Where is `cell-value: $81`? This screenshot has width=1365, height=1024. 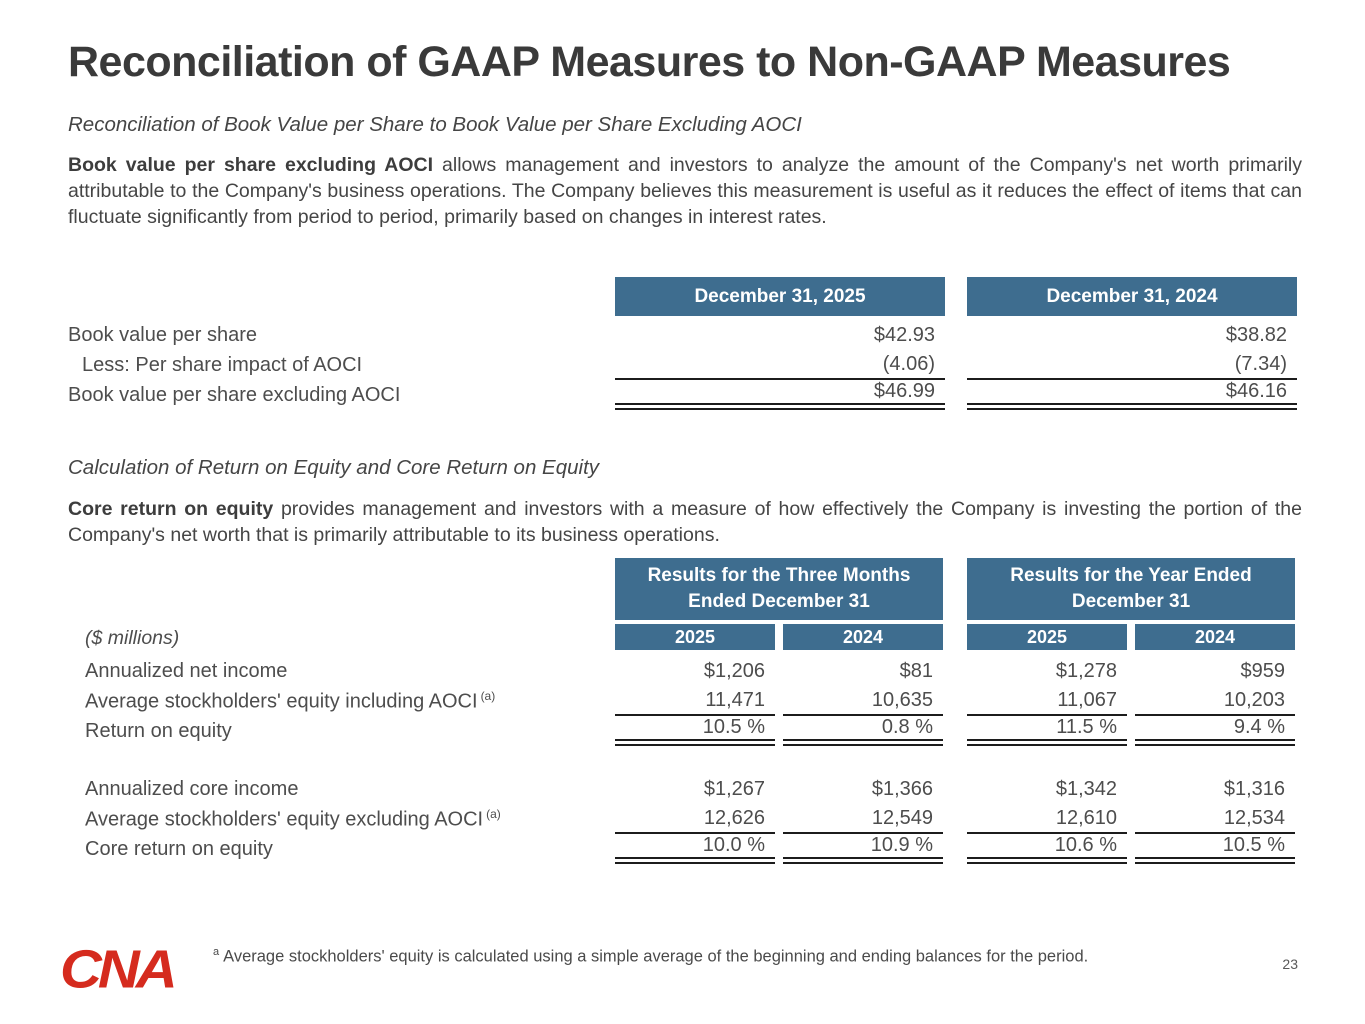
cell-value: $81 is located at coordinates (916, 670).